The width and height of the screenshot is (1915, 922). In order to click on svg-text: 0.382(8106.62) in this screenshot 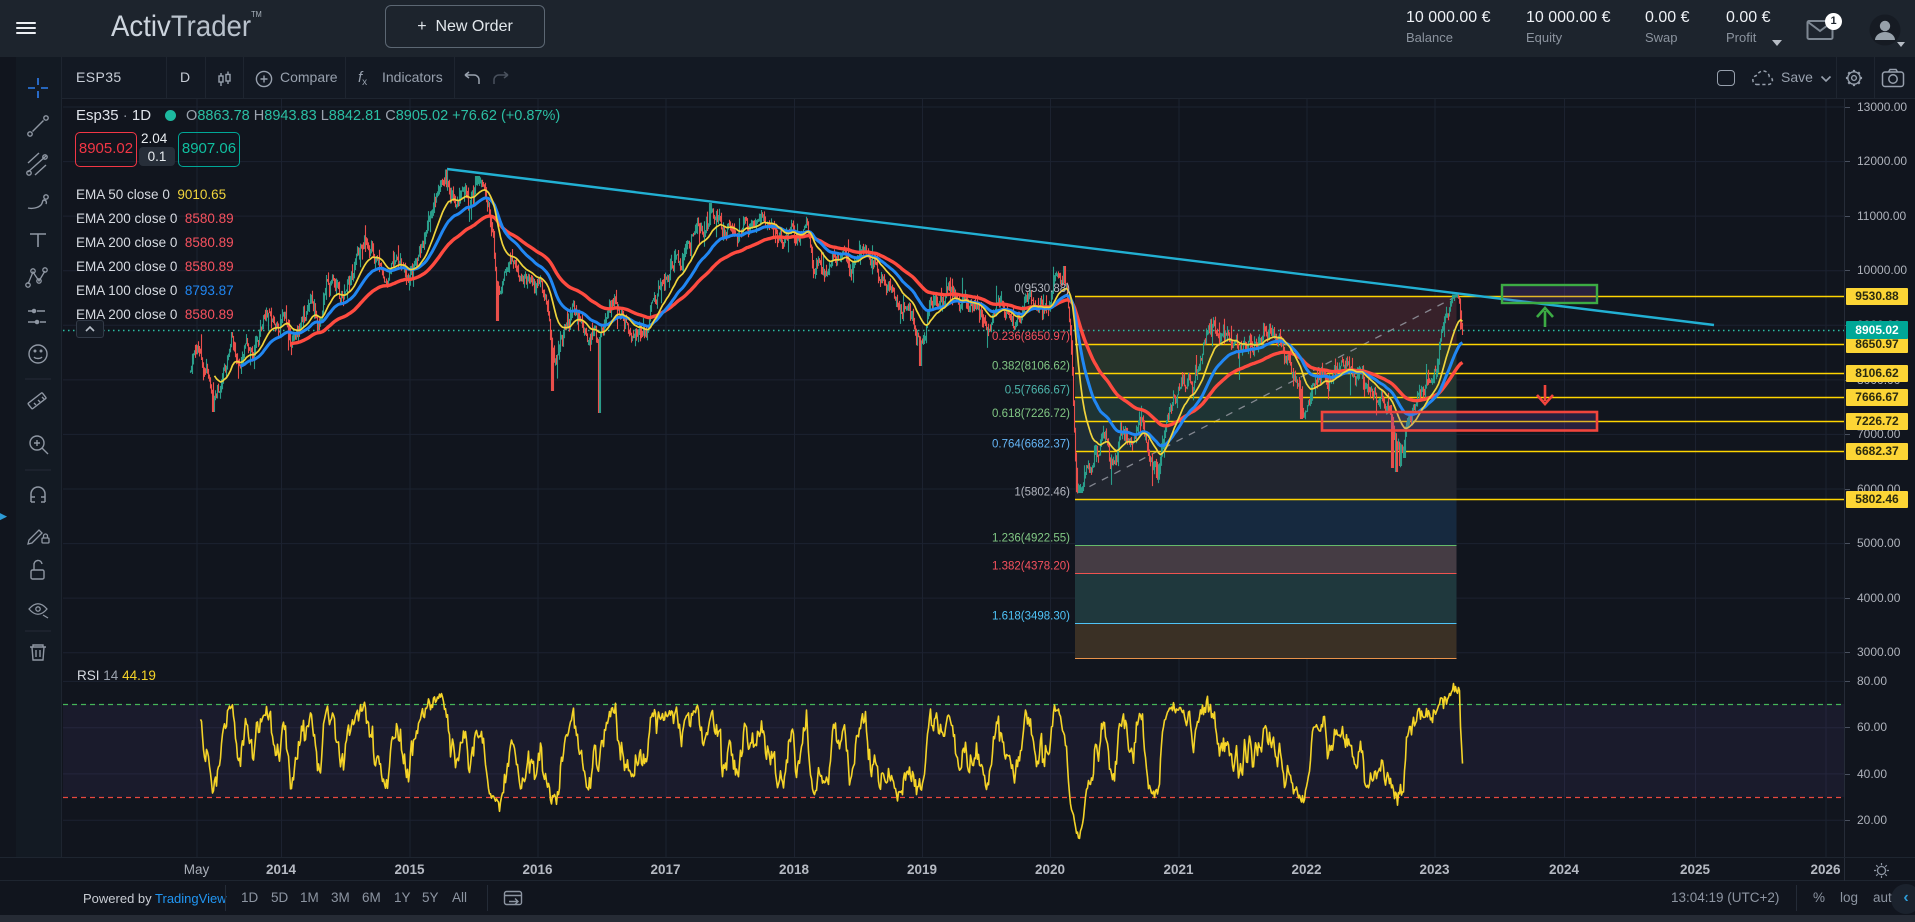, I will do `click(1031, 367)`.